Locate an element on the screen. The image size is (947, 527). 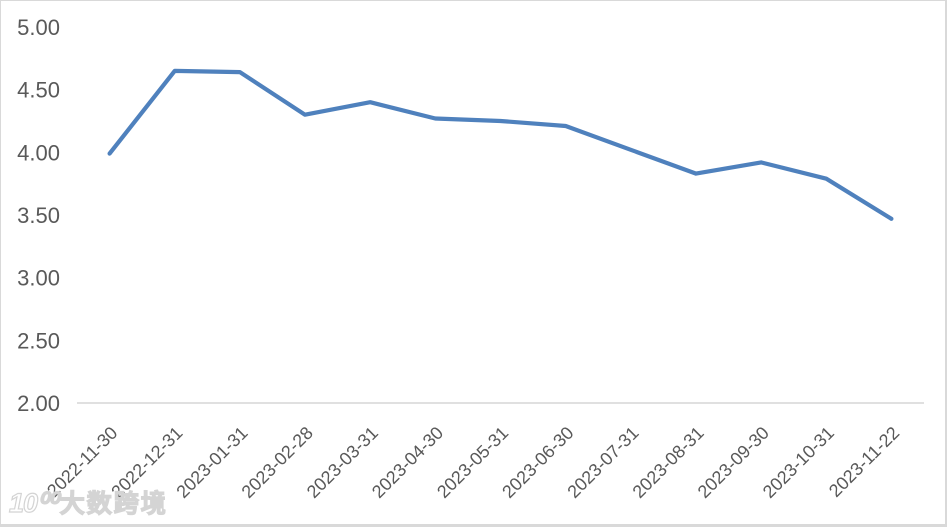
y-axis-tick-label: 2.00 is located at coordinates (38, 403).